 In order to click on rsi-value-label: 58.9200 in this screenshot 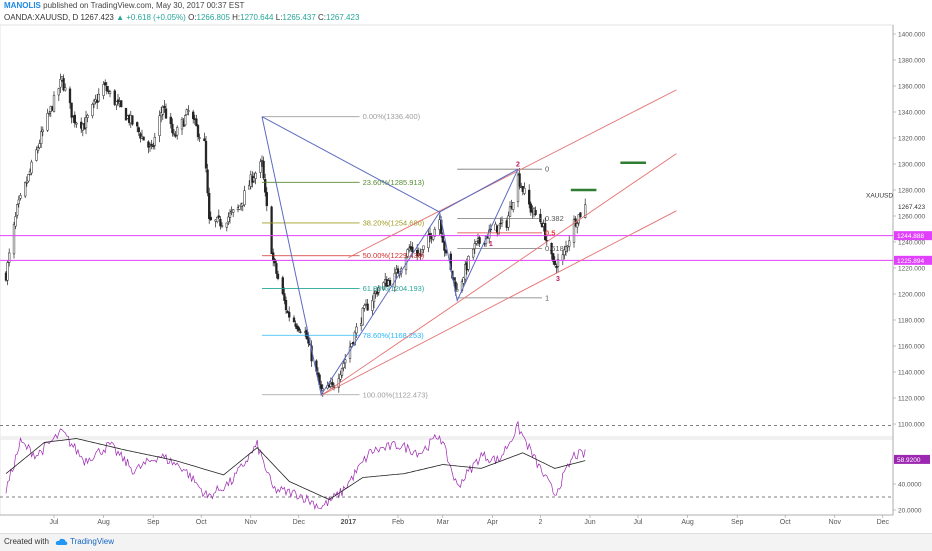, I will do `click(909, 460)`.